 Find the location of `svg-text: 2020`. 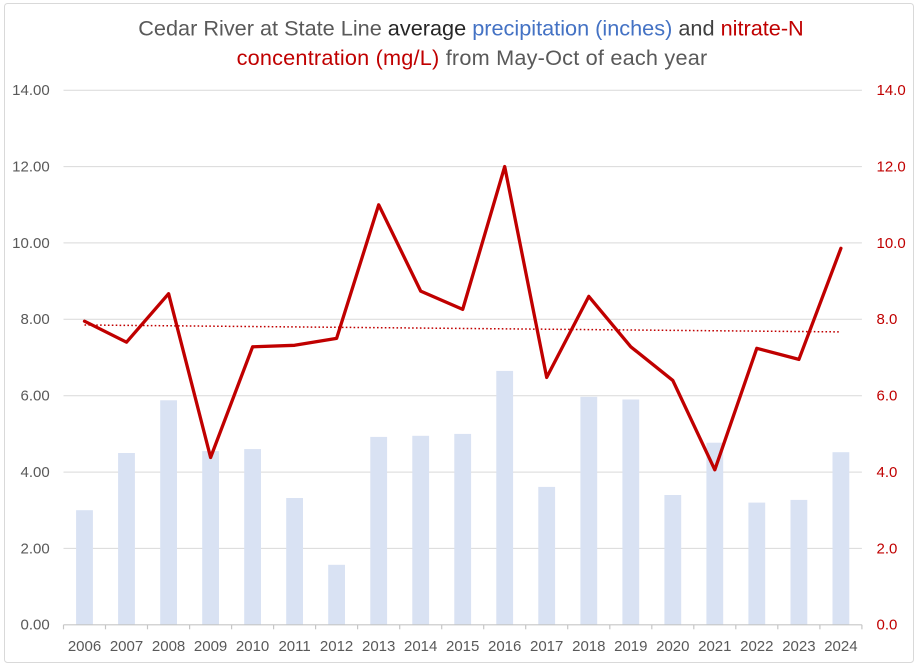

svg-text: 2020 is located at coordinates (672, 646).